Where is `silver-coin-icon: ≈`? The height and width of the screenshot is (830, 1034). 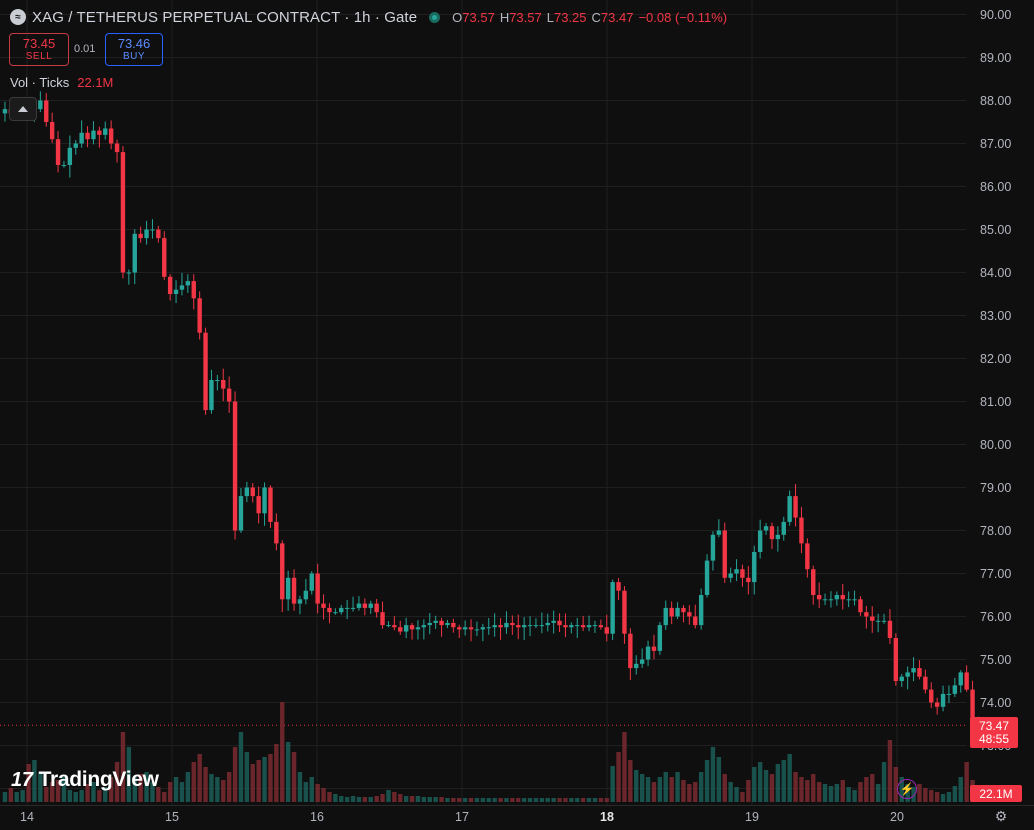
silver-coin-icon: ≈ is located at coordinates (18, 17).